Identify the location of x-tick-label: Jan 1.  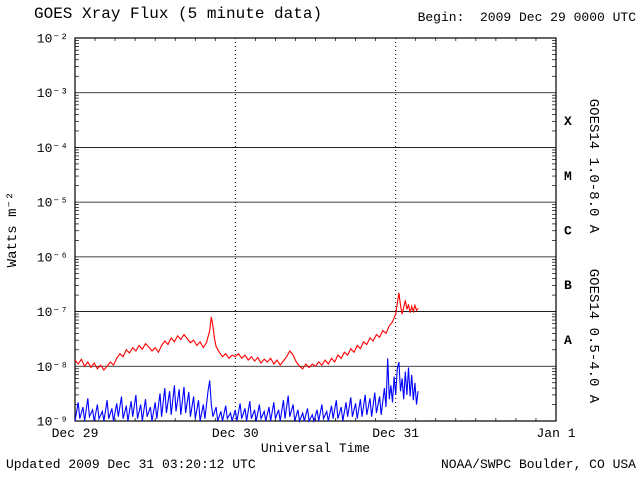
(555, 433).